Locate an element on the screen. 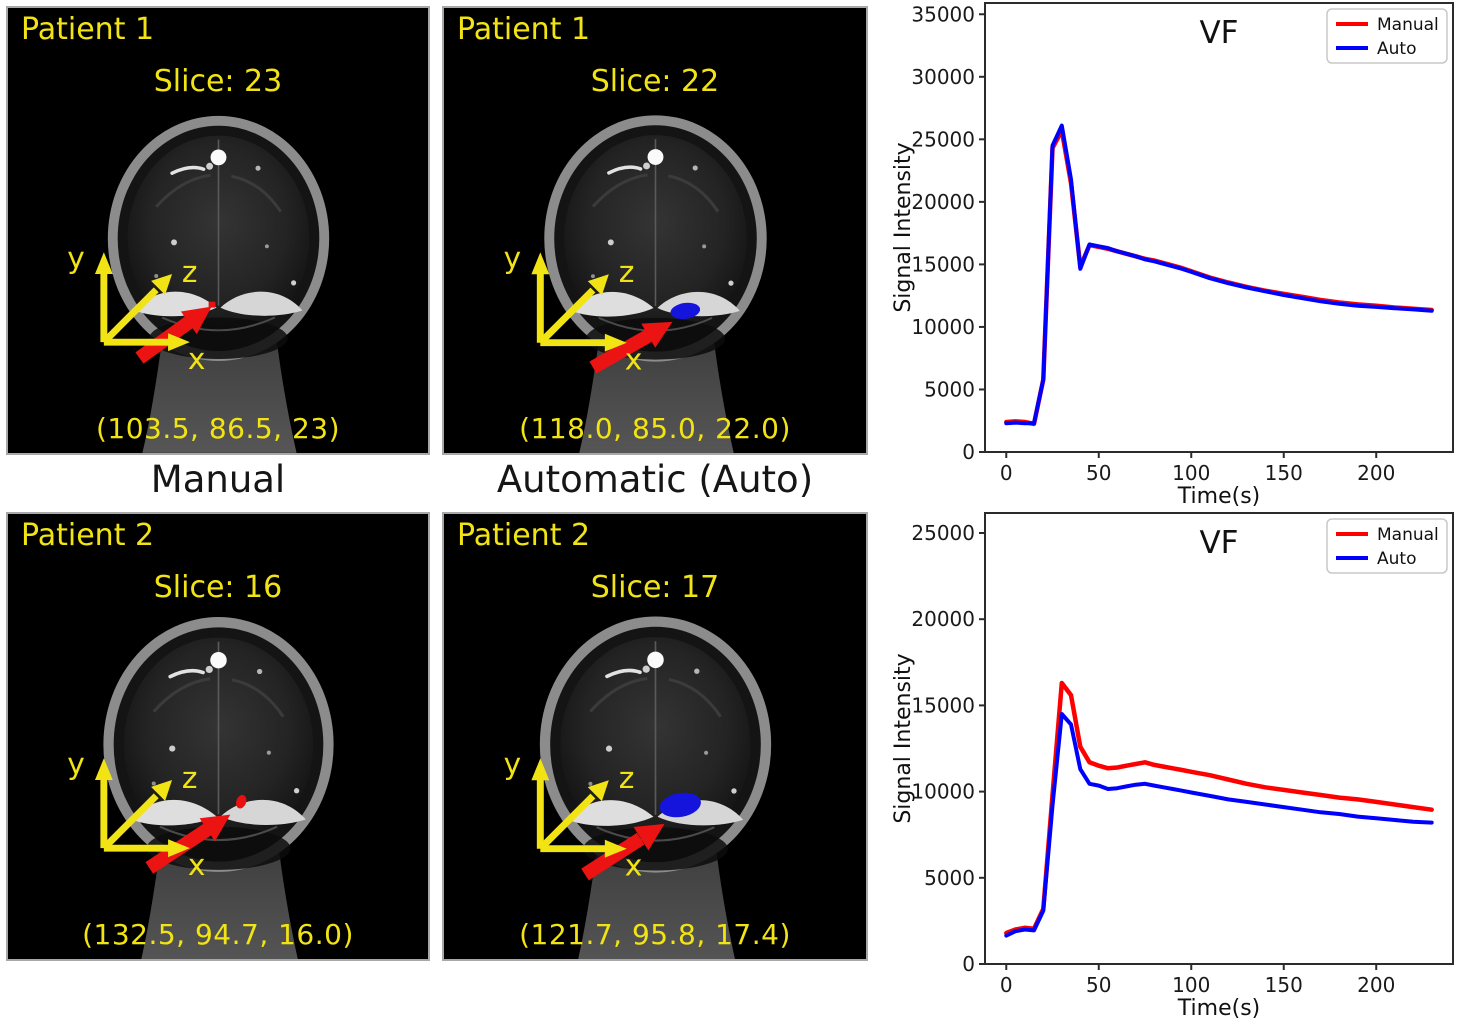  series-line-manual is located at coordinates (1219, 808).